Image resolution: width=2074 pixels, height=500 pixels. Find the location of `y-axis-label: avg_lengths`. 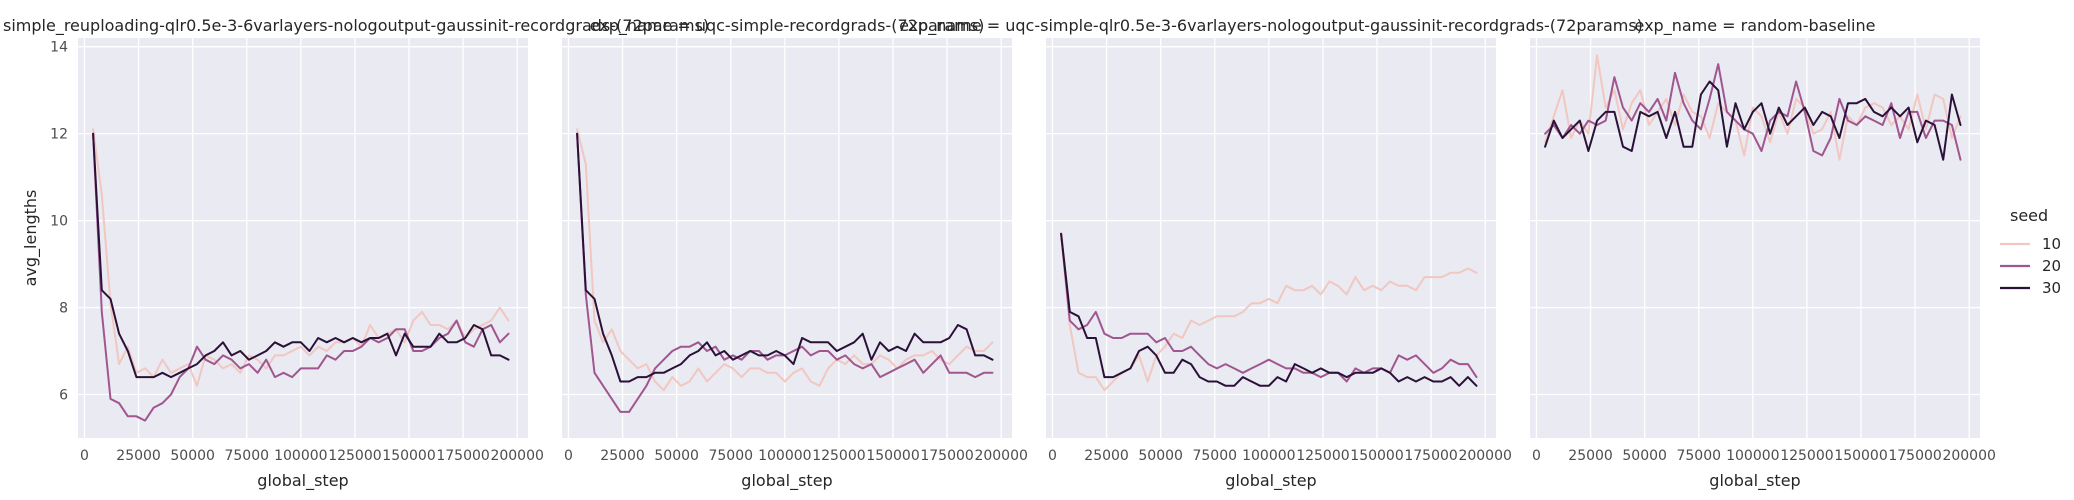

y-axis-label: avg_lengths is located at coordinates (31, 238).